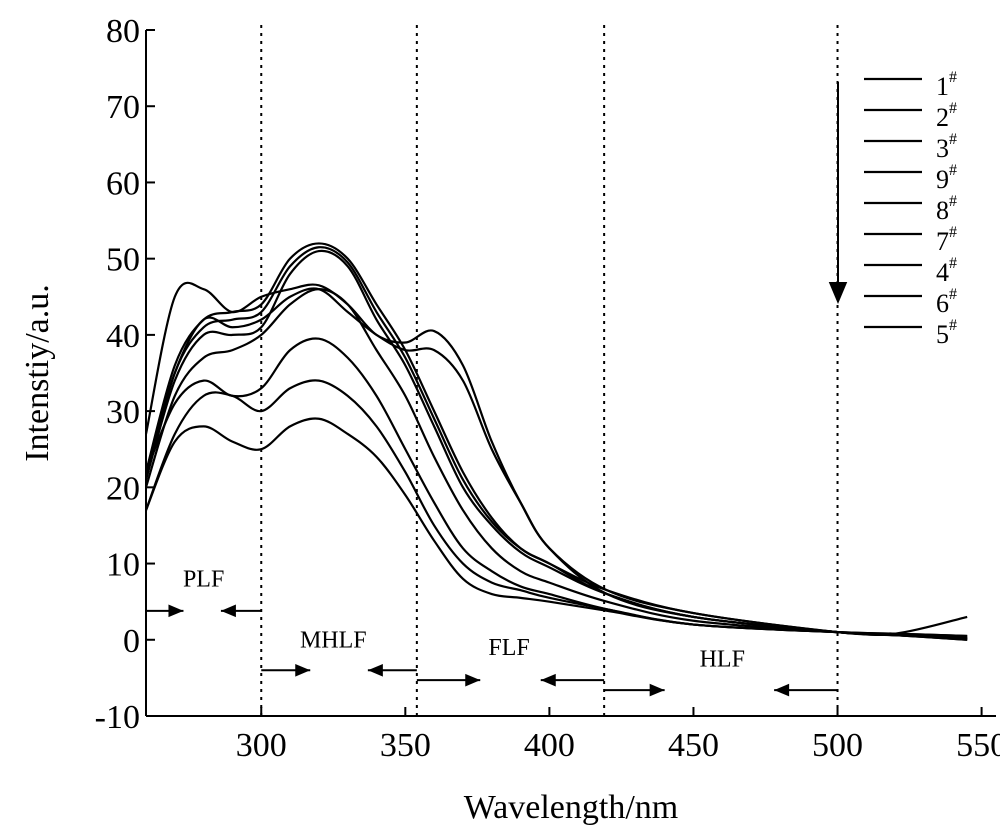  Describe the element at coordinates (693, 745) in the screenshot. I see `x-tick-label: 450` at that location.